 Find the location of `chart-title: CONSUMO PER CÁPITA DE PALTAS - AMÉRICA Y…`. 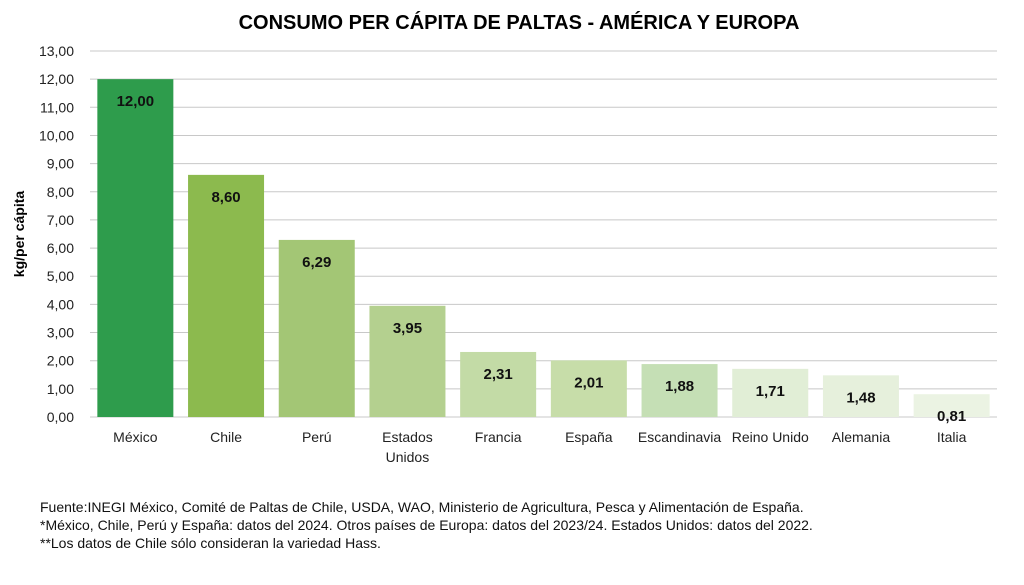

chart-title: CONSUMO PER CÁPITA DE PALTAS - AMÉRICA Y… is located at coordinates (519, 22).